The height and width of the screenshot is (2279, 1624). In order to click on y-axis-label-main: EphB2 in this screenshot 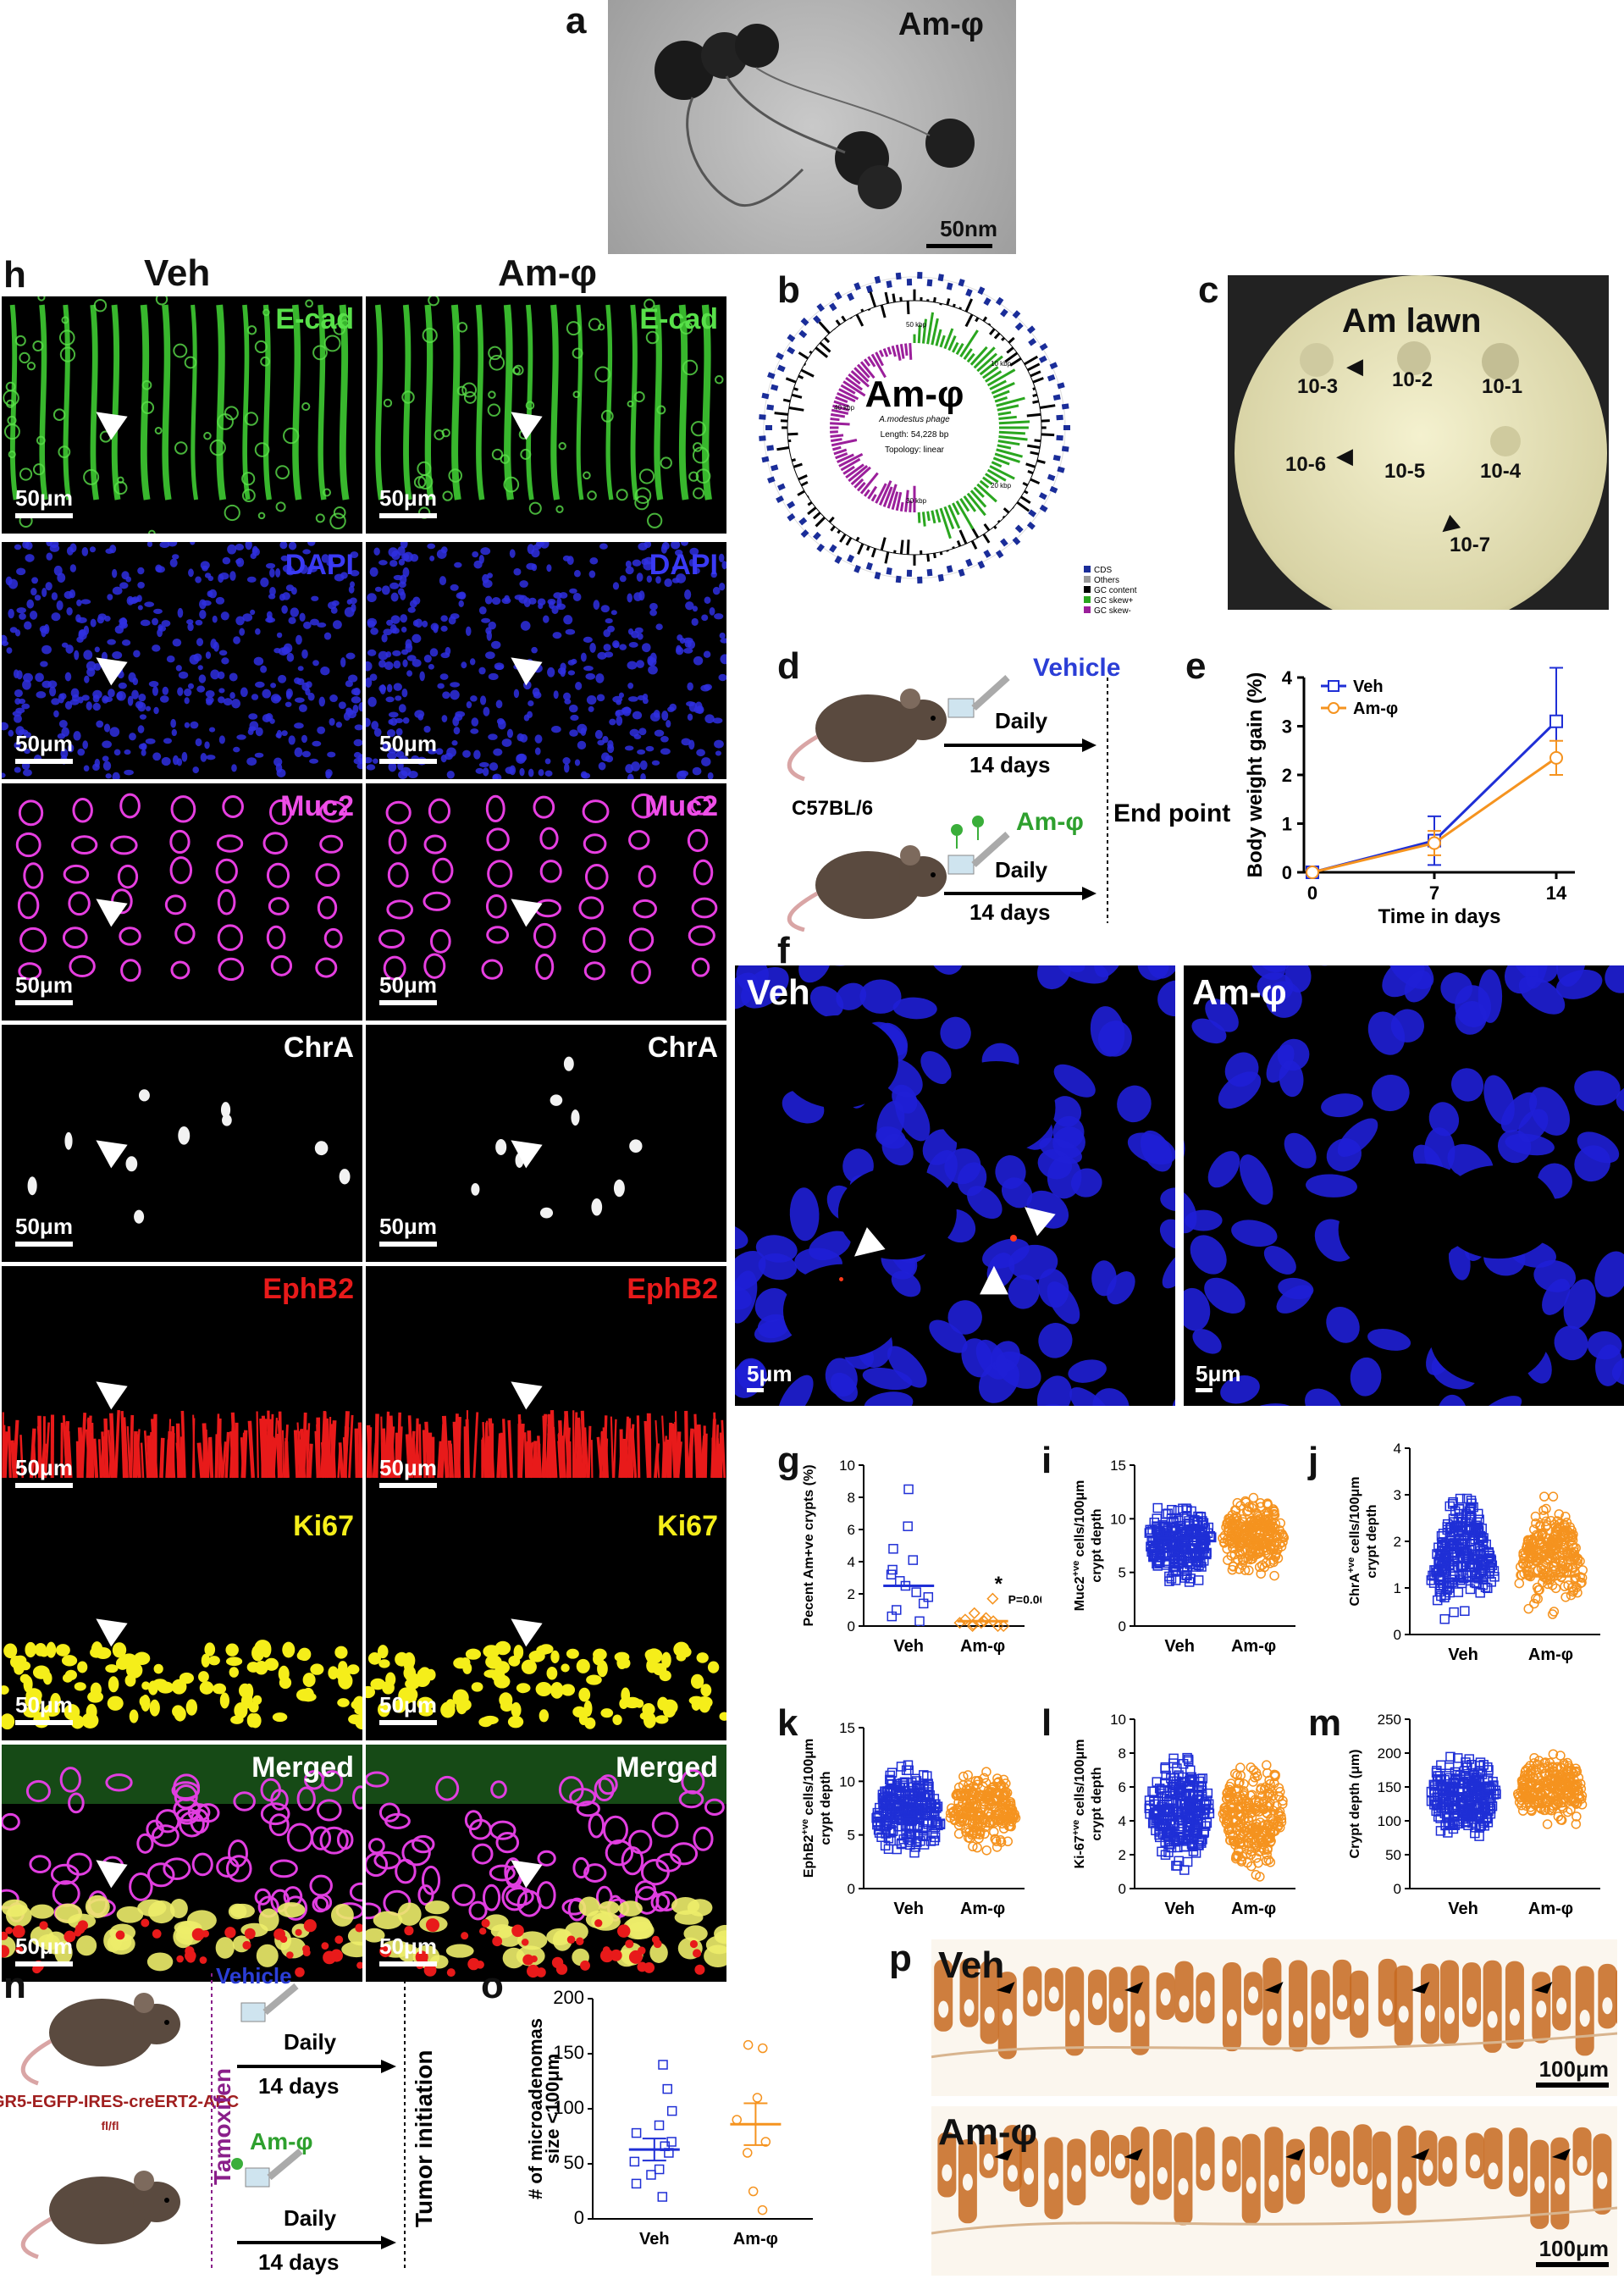, I will do `click(809, 1856)`.